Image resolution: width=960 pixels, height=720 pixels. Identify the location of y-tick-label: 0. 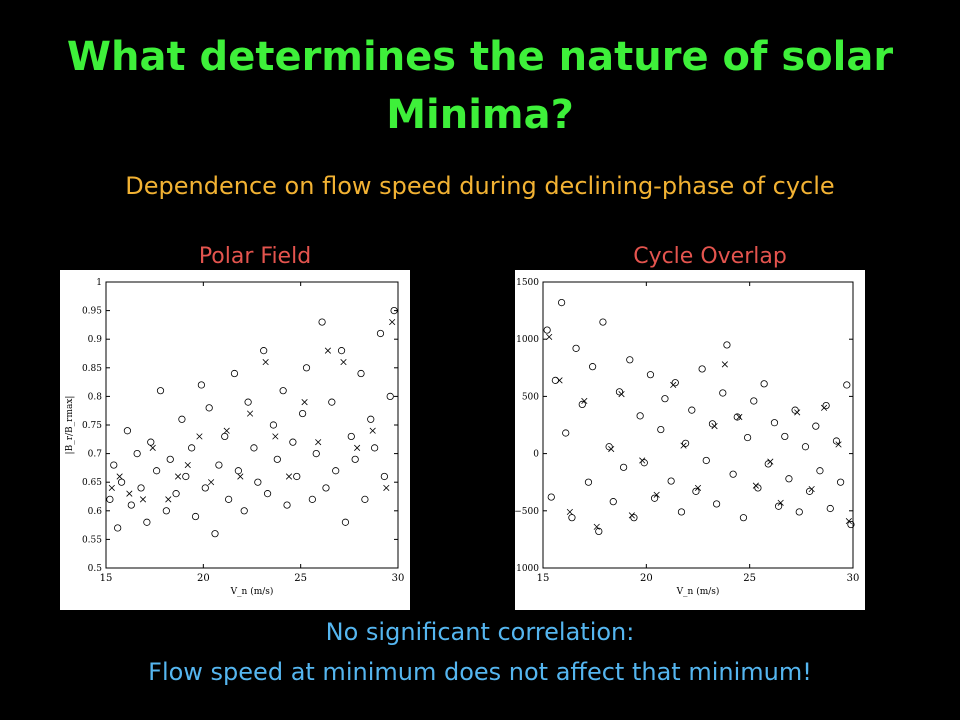
(536, 455).